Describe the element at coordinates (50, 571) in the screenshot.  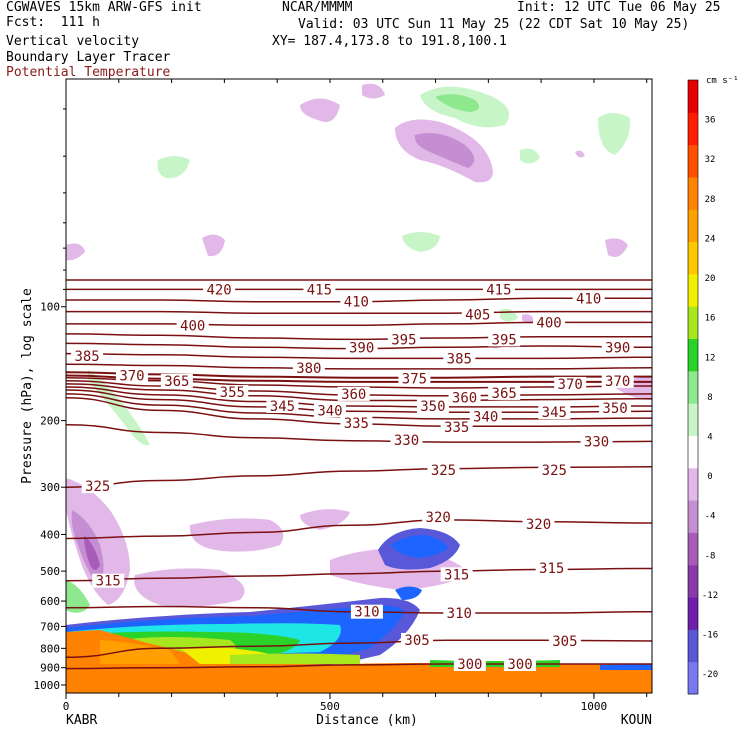
I see `y-tick-label: 500` at that location.